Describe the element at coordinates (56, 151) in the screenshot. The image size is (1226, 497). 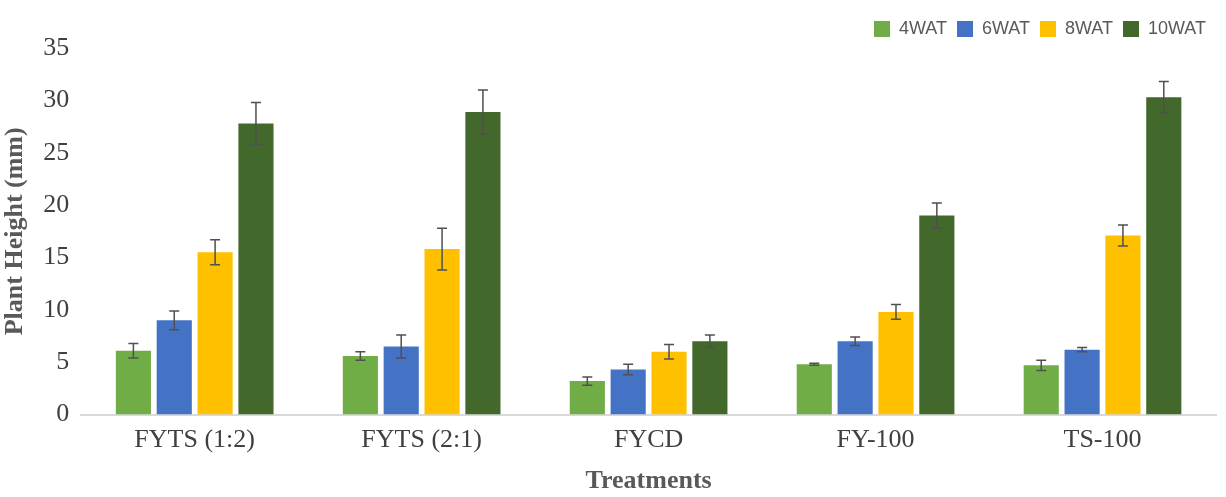
I see `y-tick-label: 25` at that location.